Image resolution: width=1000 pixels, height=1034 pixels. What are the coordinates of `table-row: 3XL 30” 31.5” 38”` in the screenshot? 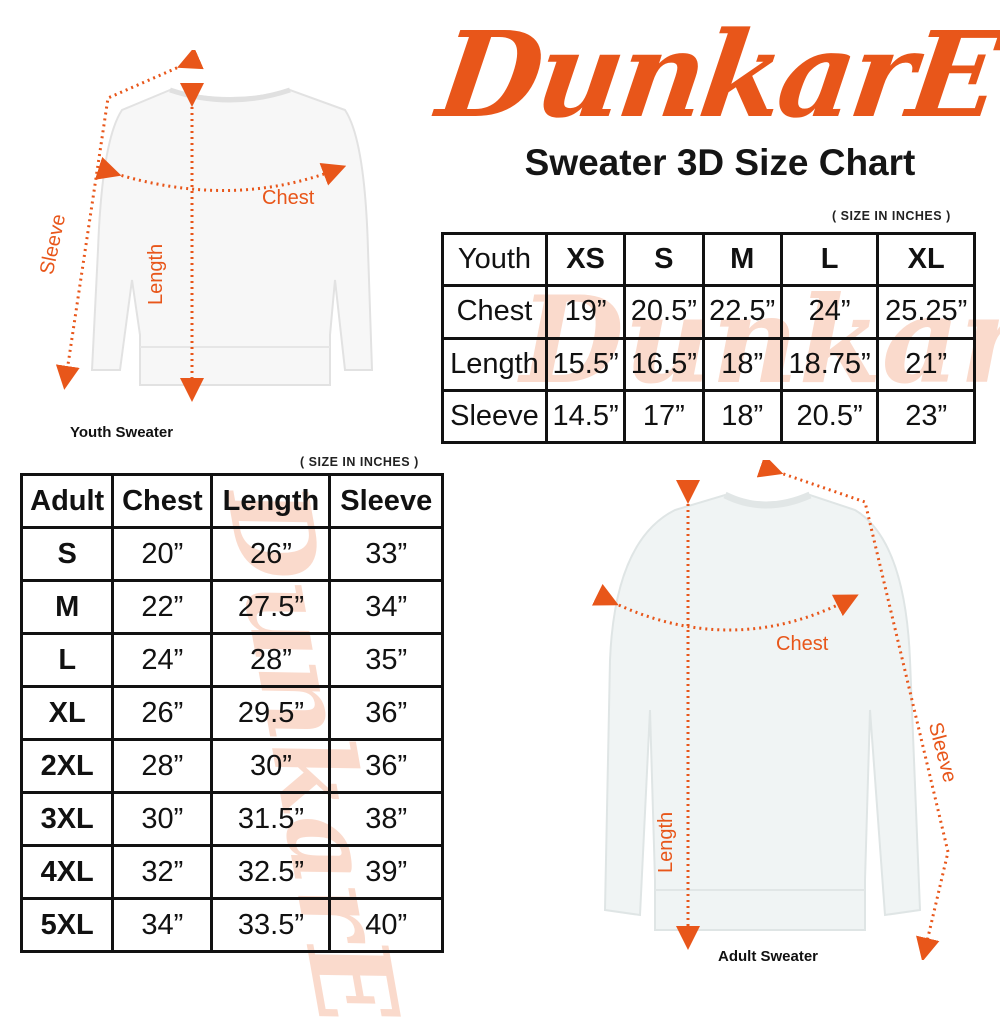 It's located at (231, 819).